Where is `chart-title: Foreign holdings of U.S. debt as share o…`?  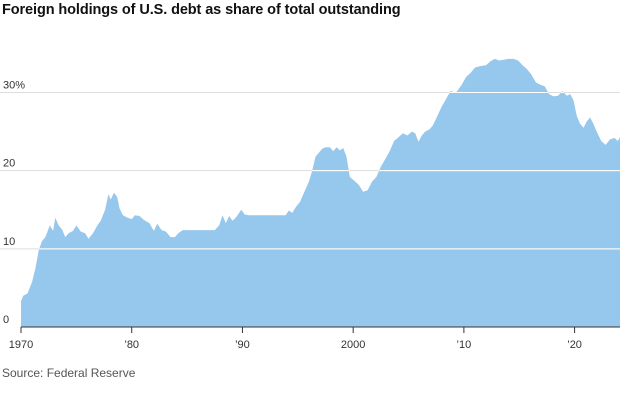 chart-title: Foreign holdings of U.S. debt as share o… is located at coordinates (201, 10).